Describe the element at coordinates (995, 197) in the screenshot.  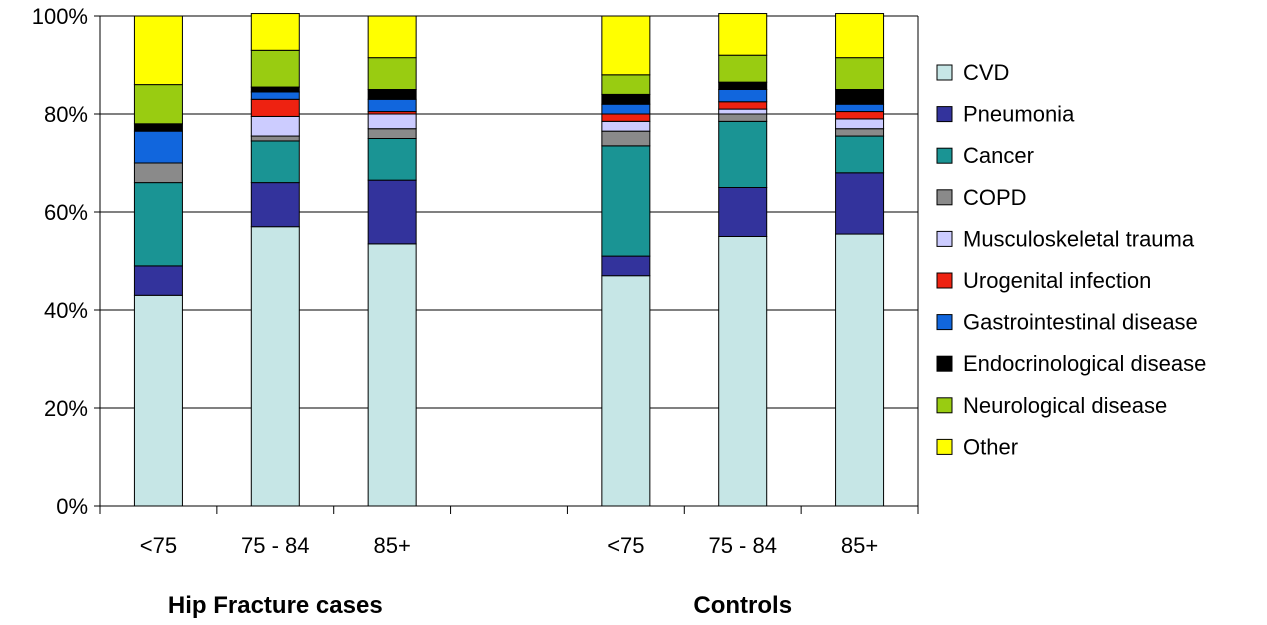
I see `legend-label: COPD` at that location.